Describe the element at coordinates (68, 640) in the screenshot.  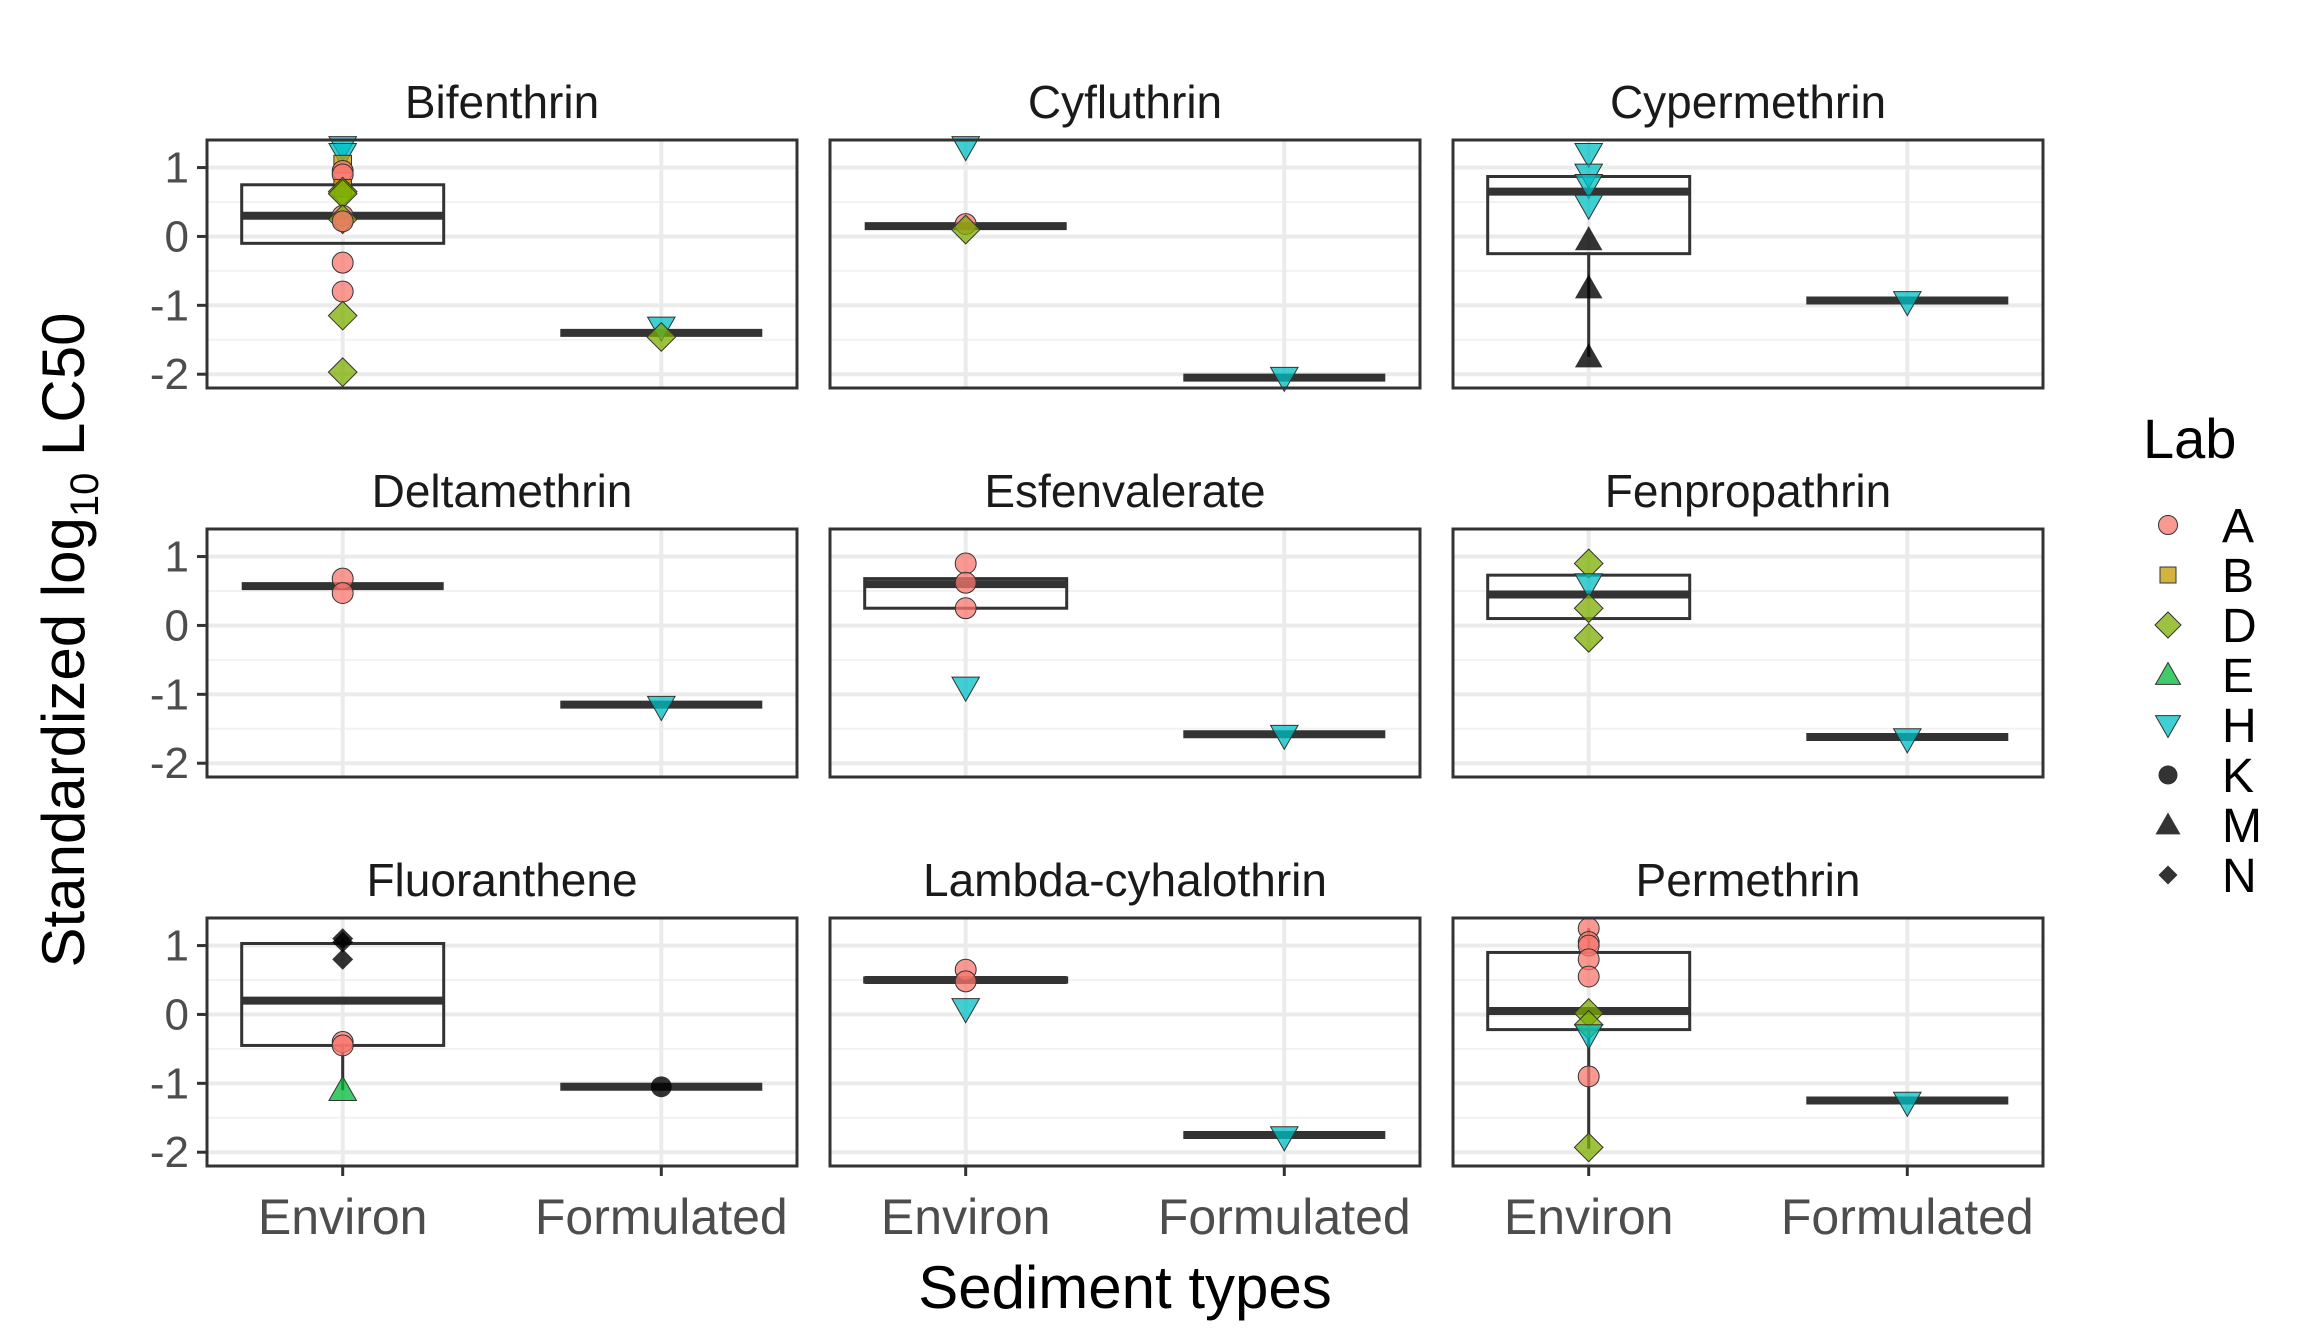
I see `y-axis-title-group: Standardized log10 LC50` at that location.